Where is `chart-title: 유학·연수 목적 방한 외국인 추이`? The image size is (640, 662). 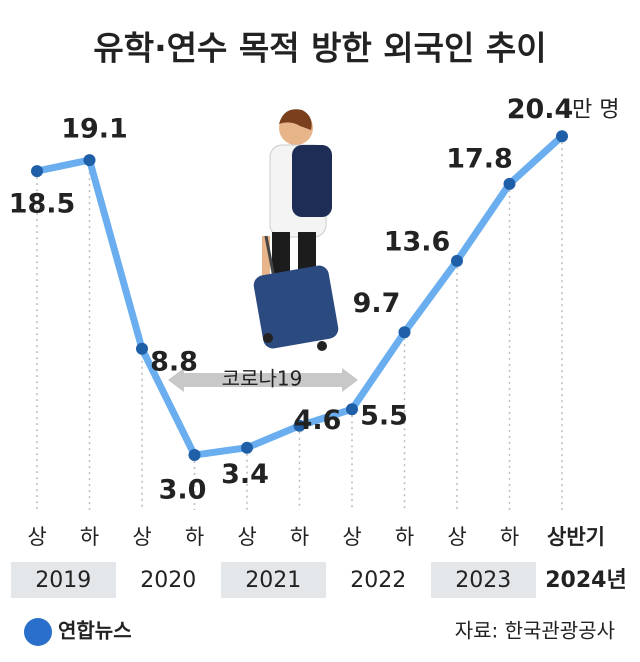
chart-title: 유학·연수 목적 방한 외국인 추이 is located at coordinates (319, 48).